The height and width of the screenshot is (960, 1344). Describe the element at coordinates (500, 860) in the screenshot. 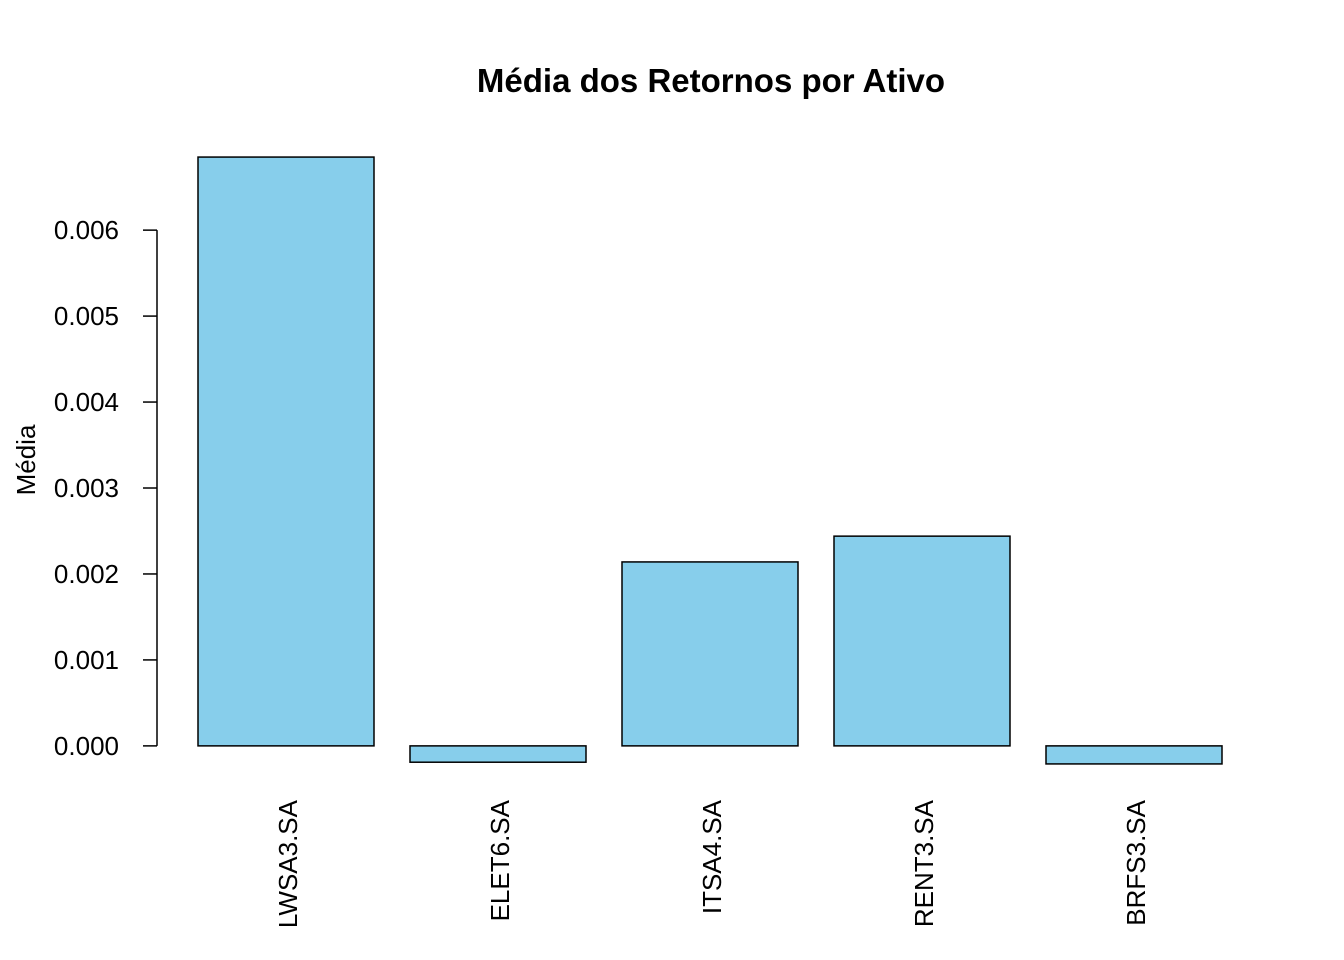

I see `x-tick-label: ELET6.SA` at that location.